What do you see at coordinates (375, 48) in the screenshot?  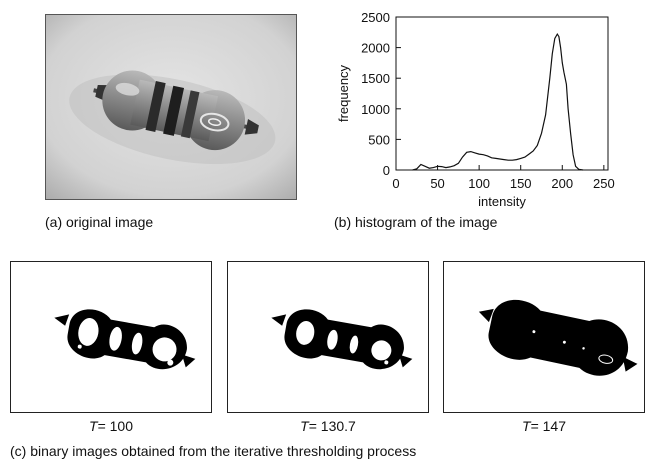 I see `y-tick-label: 2000` at bounding box center [375, 48].